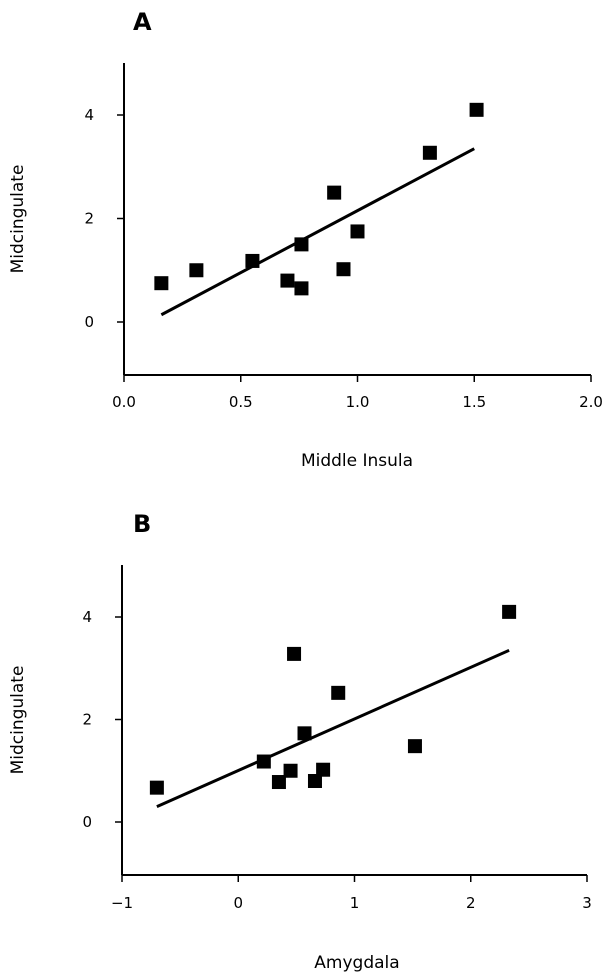 This screenshot has width=605, height=979. What do you see at coordinates (591, 402) in the screenshot?
I see `panel-a-x-tick-label: 2.0` at bounding box center [591, 402].